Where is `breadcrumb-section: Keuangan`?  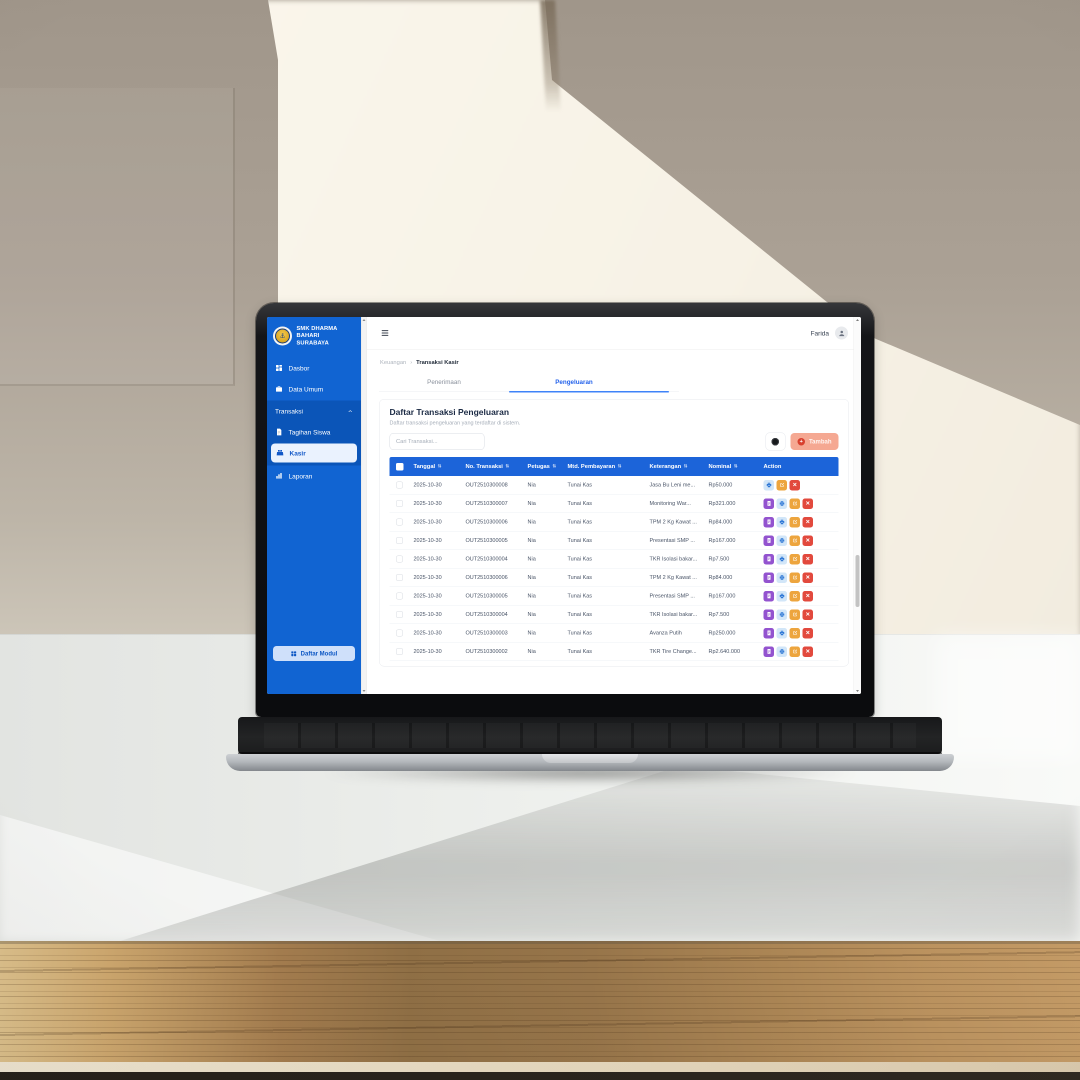
breadcrumb-section: Keuangan is located at coordinates (393, 362).